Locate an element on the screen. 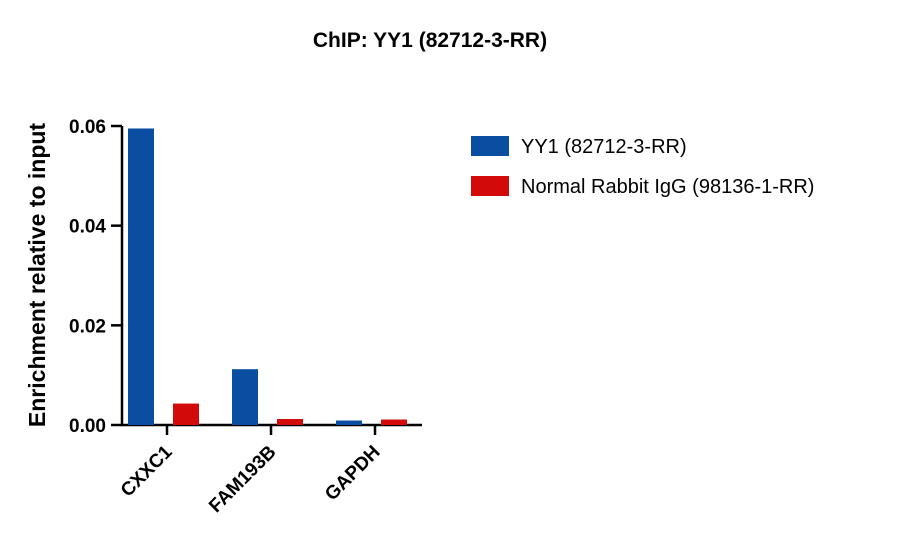  legend-label-1: Normal Rabbit IgG (98136-1-RR) is located at coordinates (667, 187).